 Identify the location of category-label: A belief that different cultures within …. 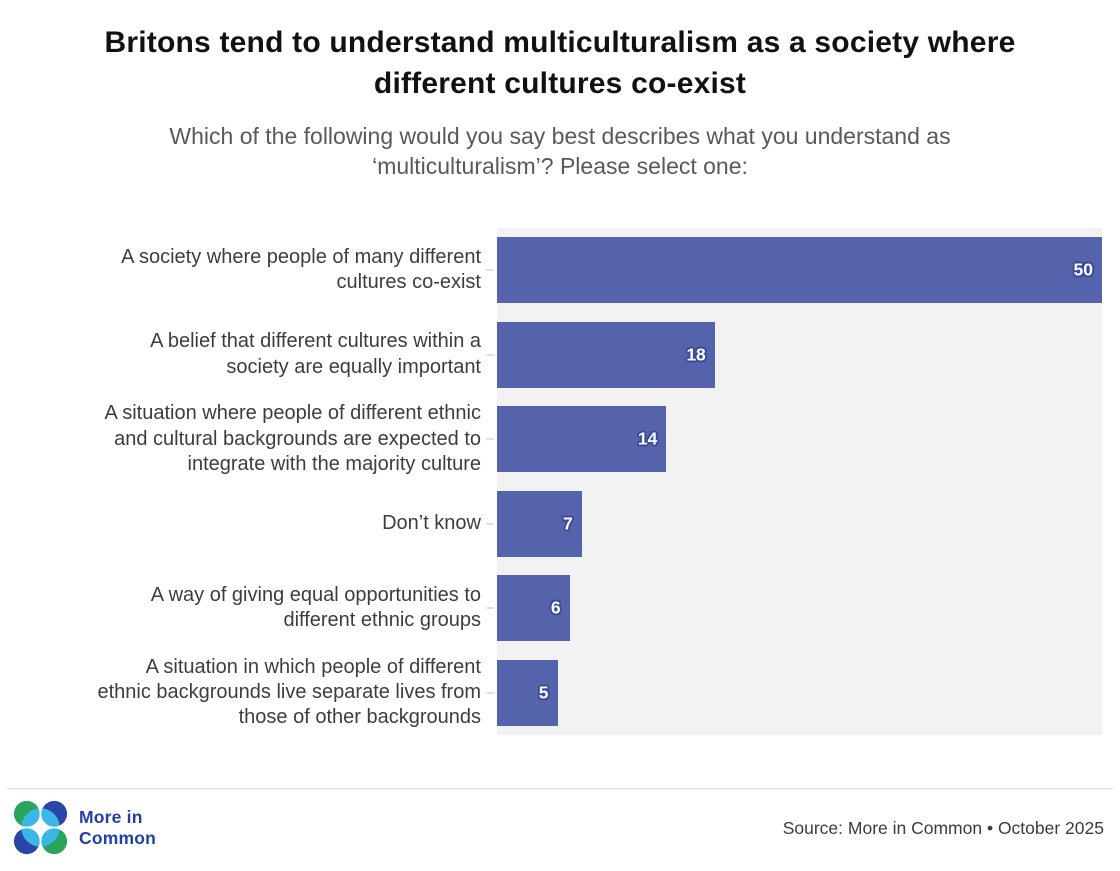
(248, 355).